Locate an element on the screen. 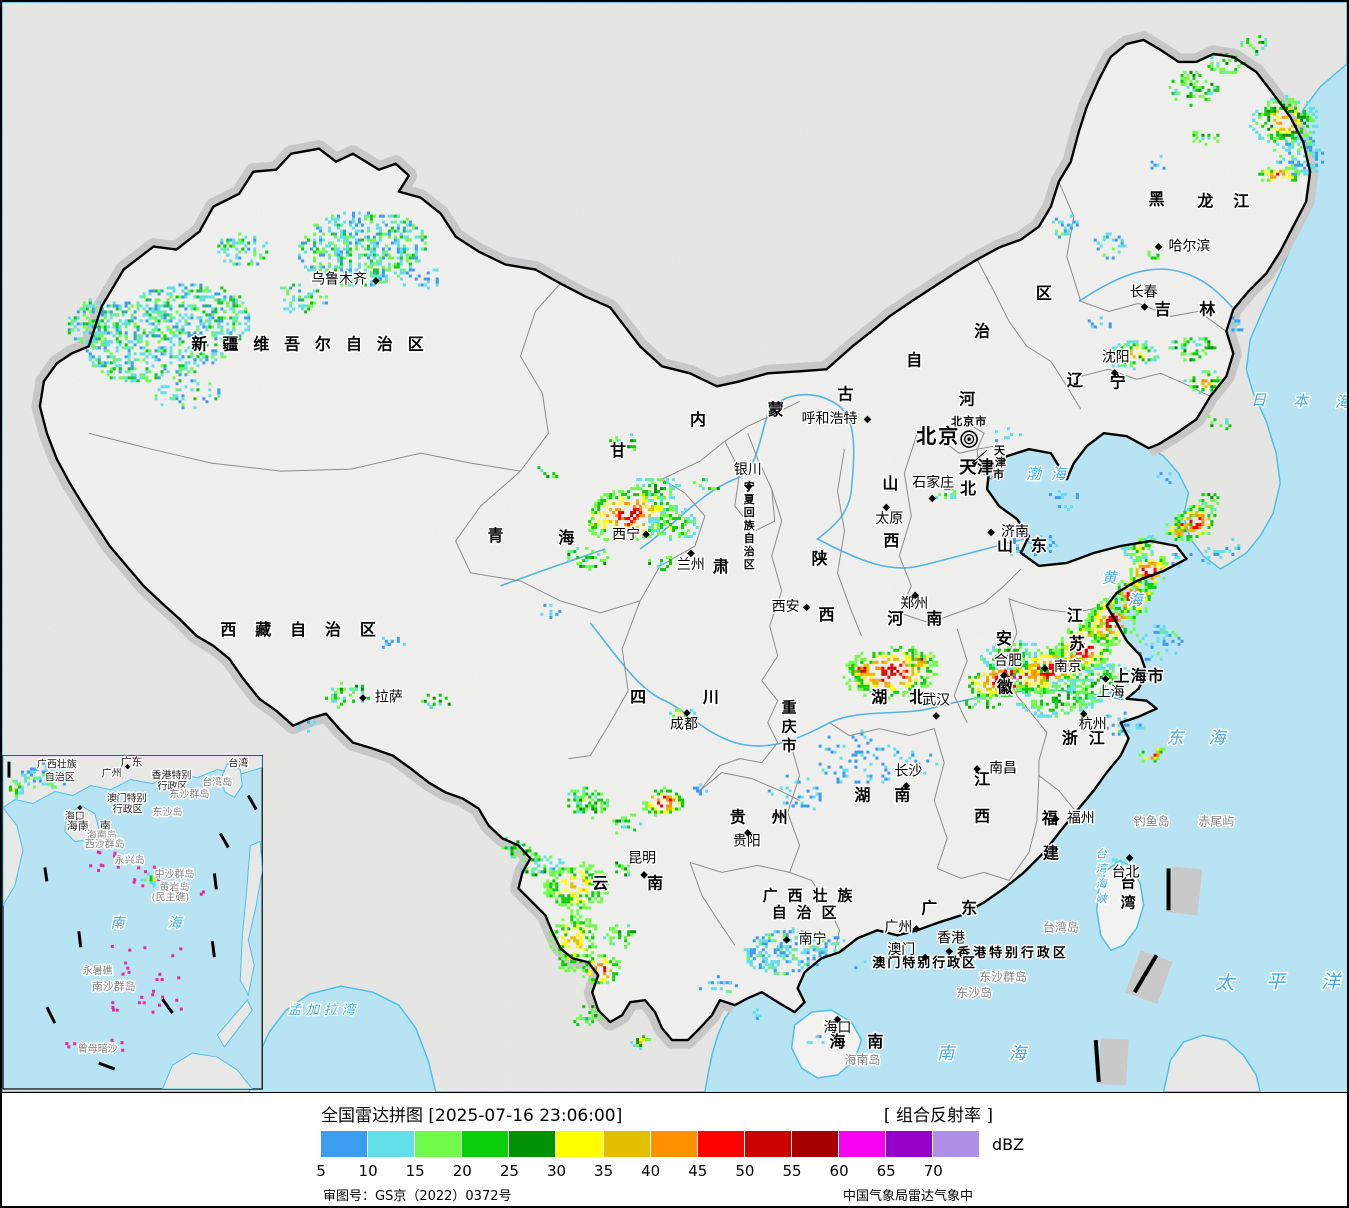 The height and width of the screenshot is (1208, 1349). inset-label: 东沙群岛 is located at coordinates (190, 794).